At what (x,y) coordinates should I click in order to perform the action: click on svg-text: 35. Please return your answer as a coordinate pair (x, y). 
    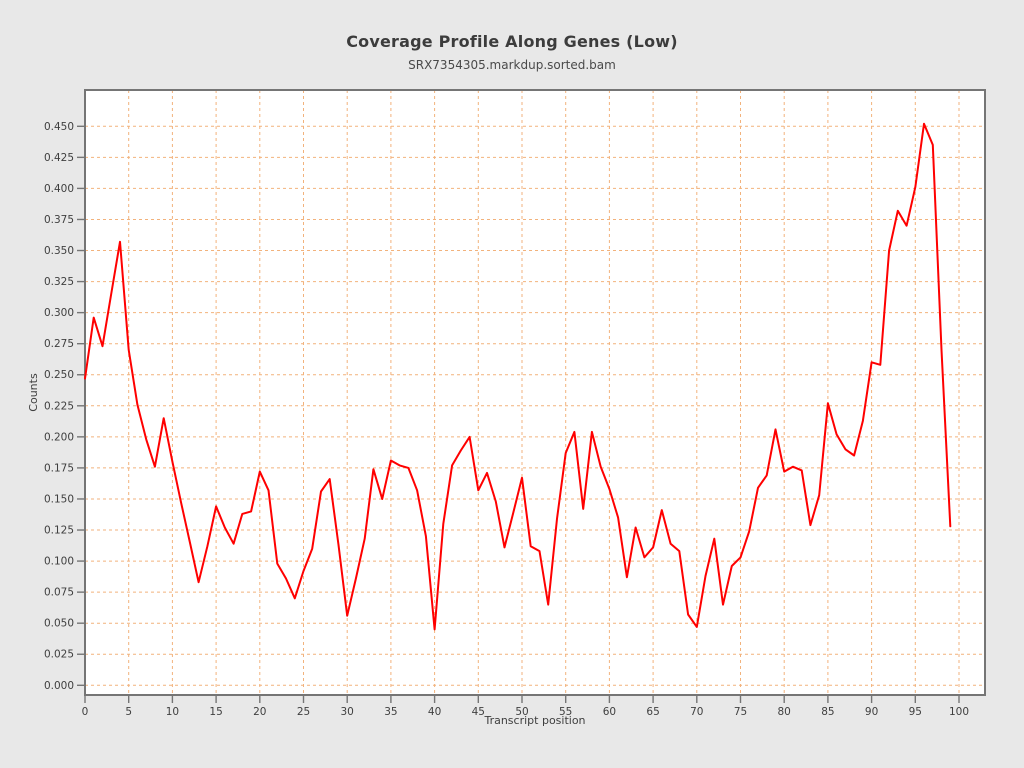
    Looking at the image, I should click on (390, 712).